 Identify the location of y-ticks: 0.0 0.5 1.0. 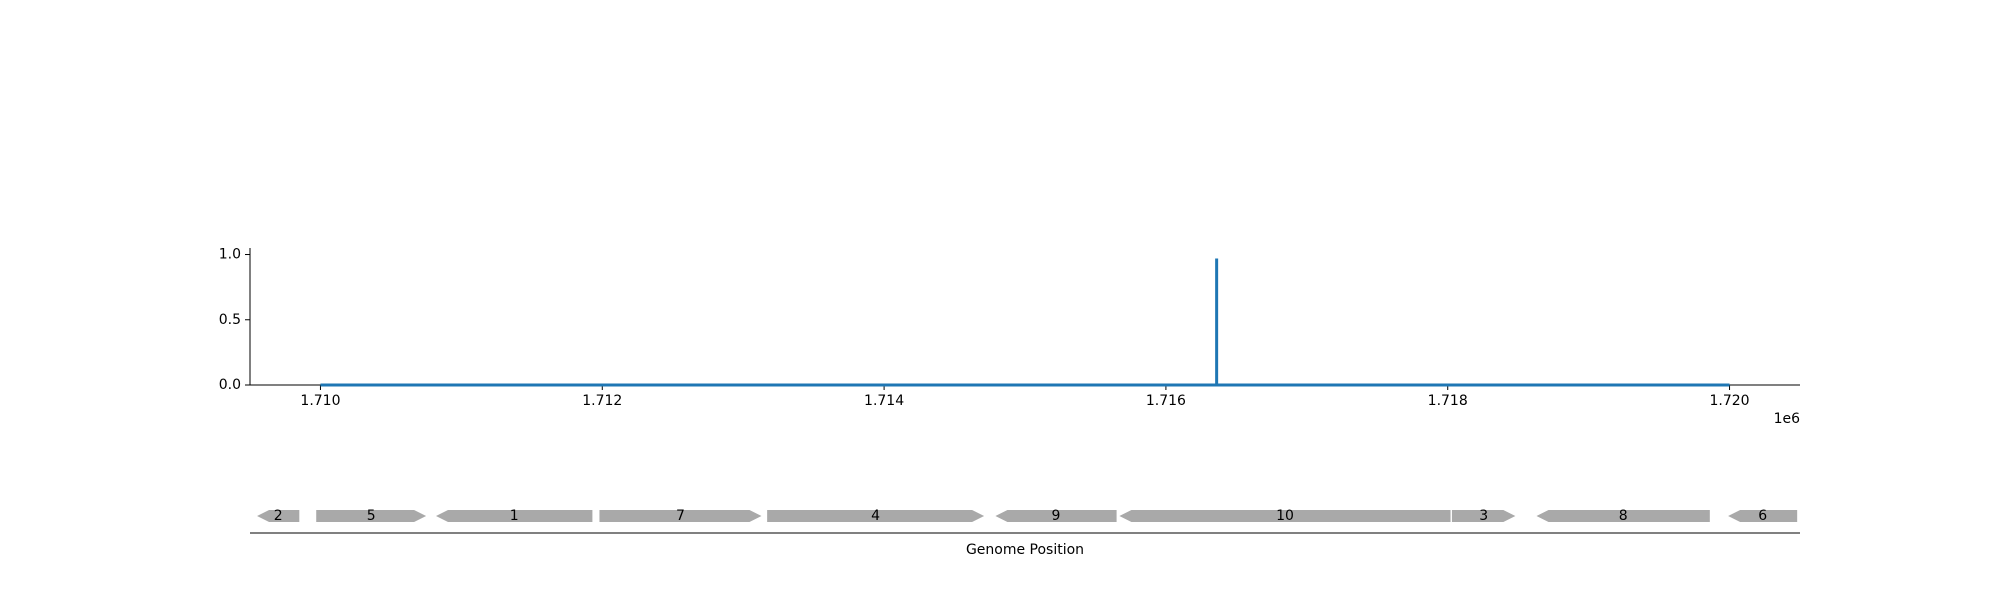
(234, 320).